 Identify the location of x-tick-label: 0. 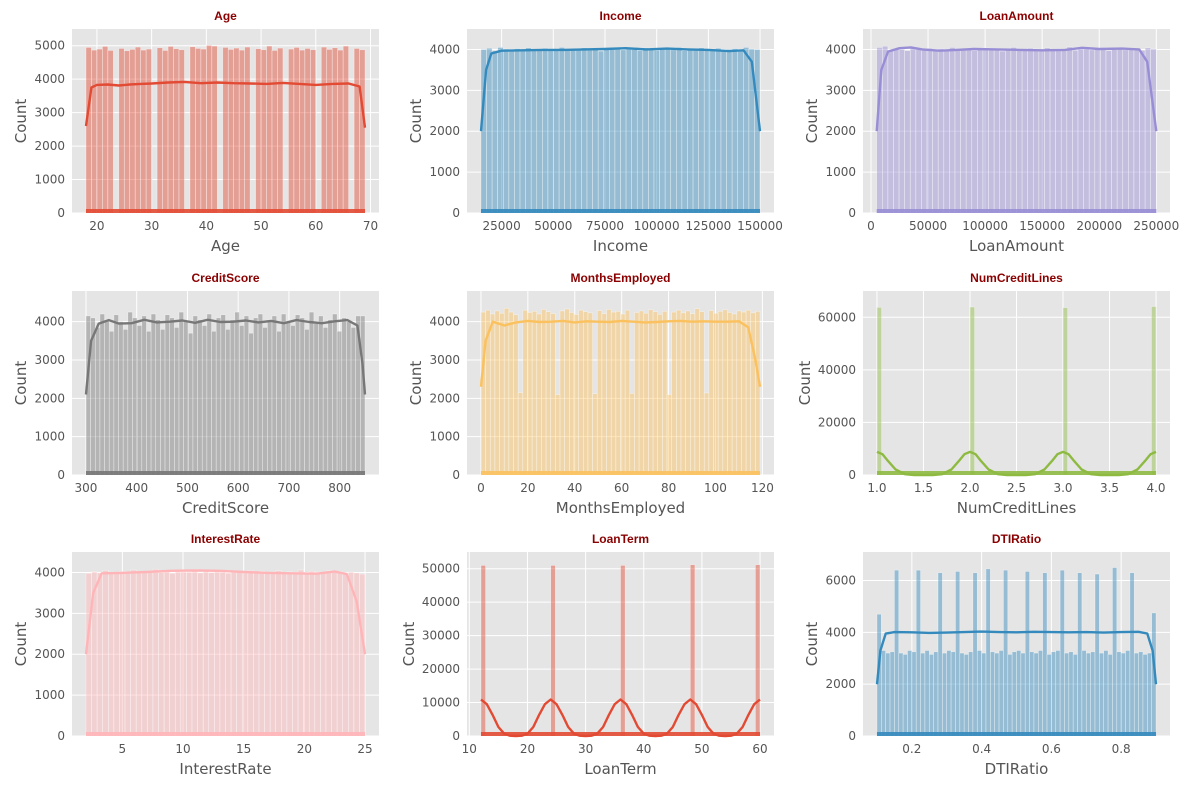
(481, 488).